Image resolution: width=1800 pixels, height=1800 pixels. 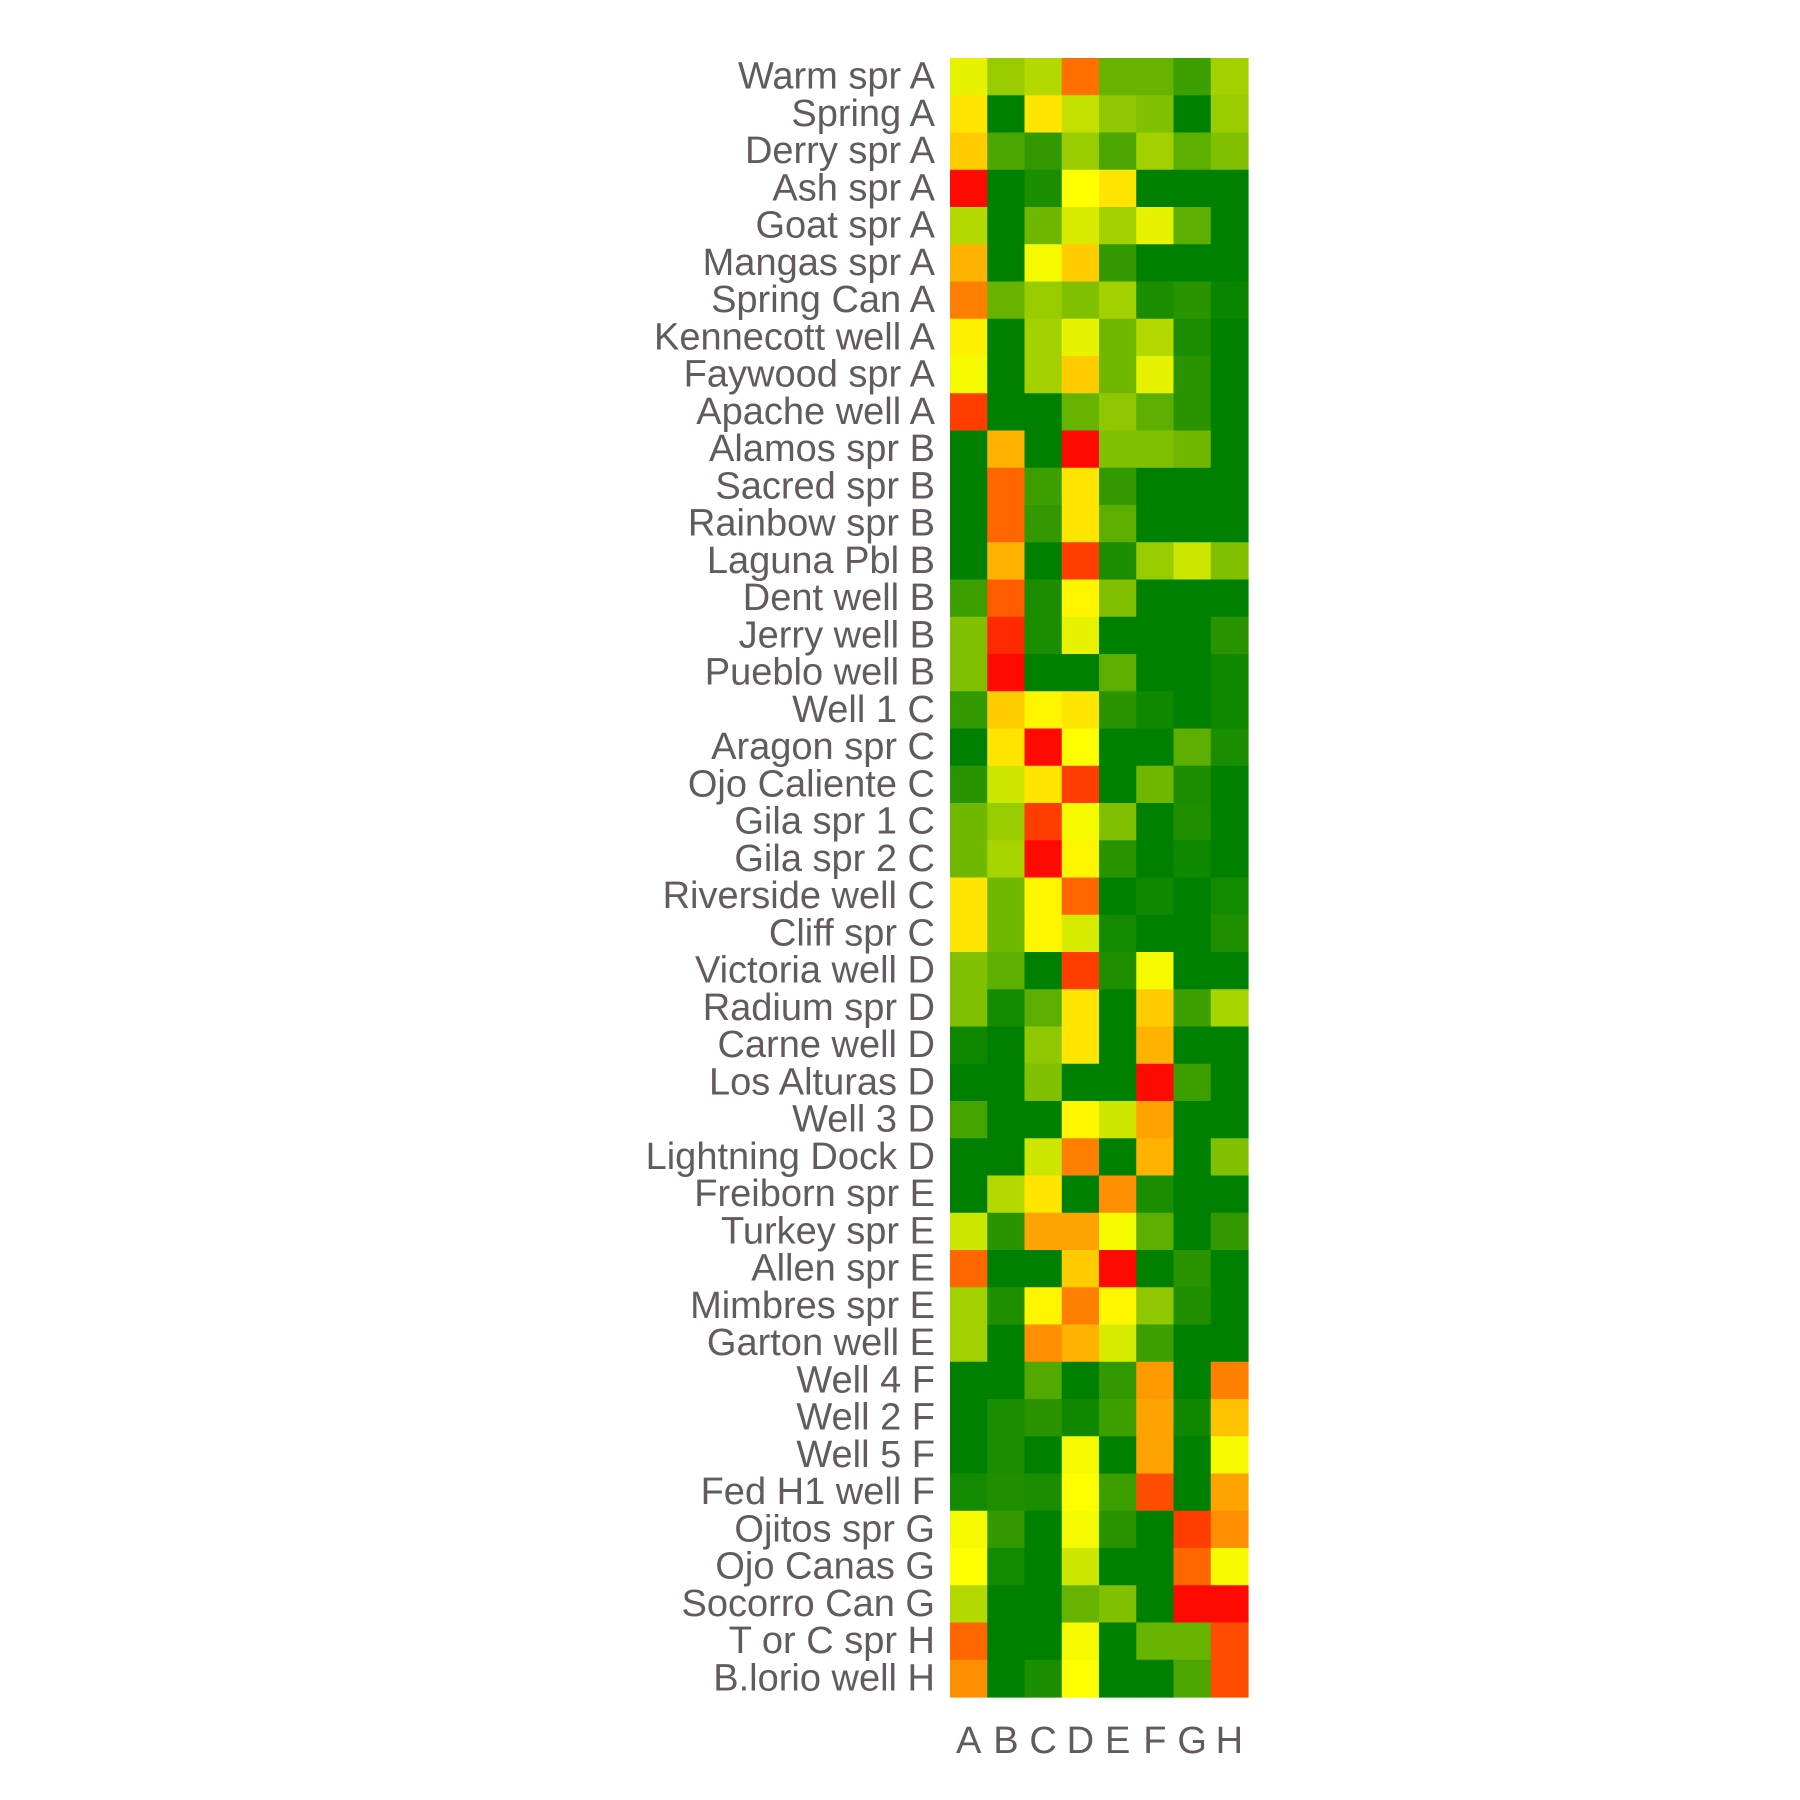 I want to click on row-label: Ash spr A, so click(x=853, y=188).